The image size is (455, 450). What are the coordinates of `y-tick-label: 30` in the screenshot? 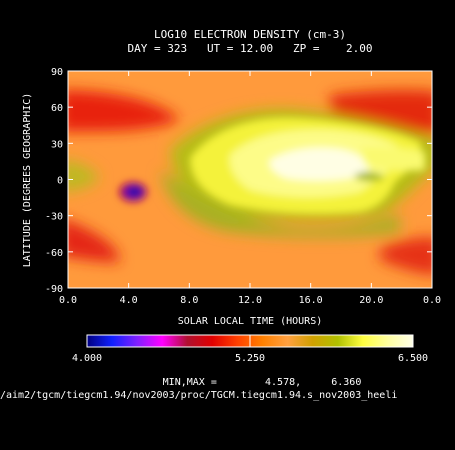 It's located at (57, 144).